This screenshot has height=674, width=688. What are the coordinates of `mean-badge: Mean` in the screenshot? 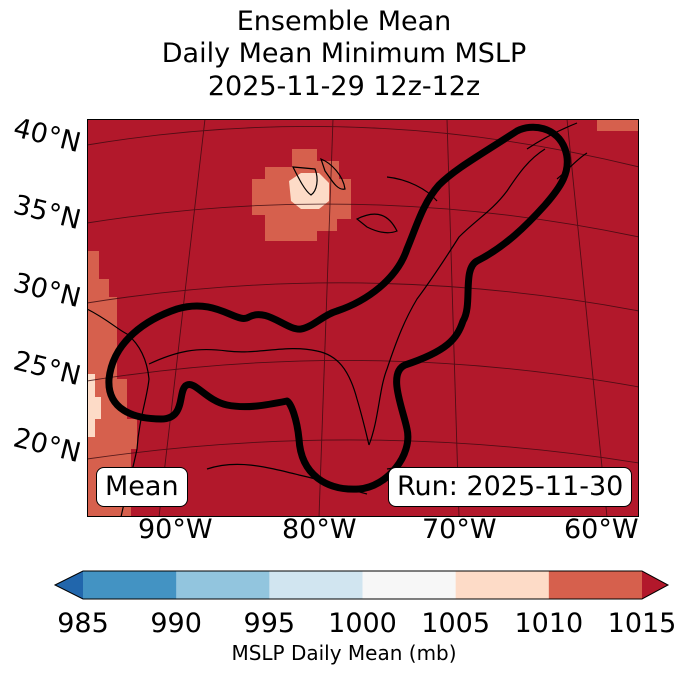 It's located at (142, 487).